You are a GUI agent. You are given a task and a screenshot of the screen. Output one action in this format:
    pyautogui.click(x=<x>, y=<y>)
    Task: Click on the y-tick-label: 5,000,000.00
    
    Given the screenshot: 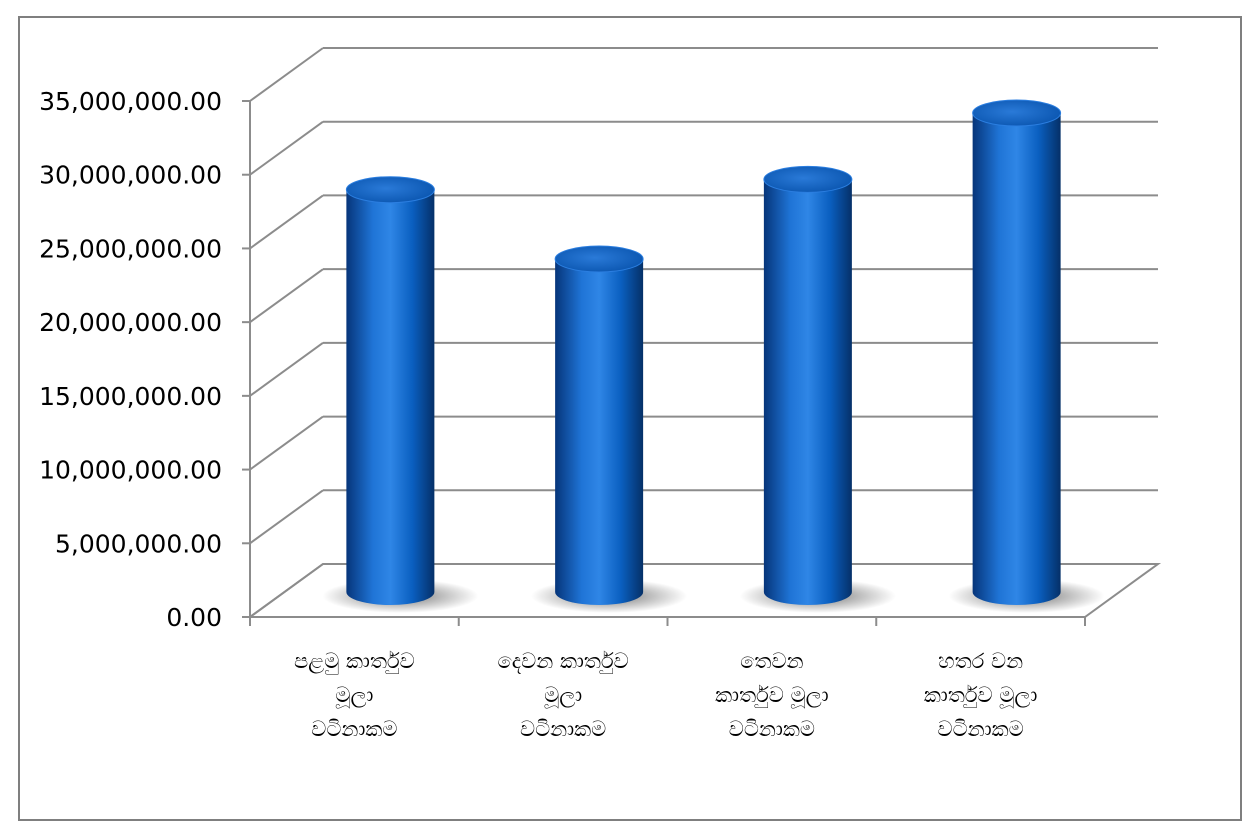 What is the action you would take?
    pyautogui.click(x=138, y=543)
    